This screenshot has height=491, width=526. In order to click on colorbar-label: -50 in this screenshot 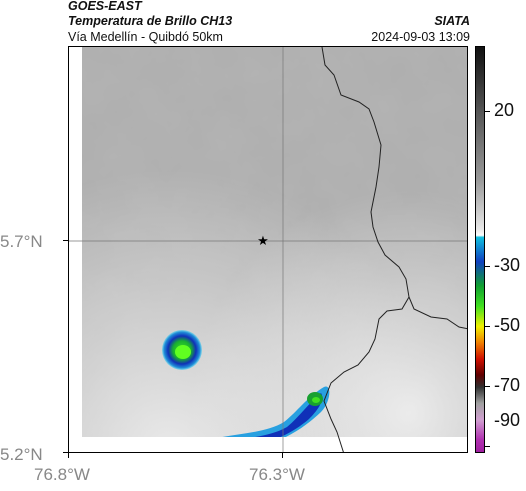, I will do `click(507, 325)`.